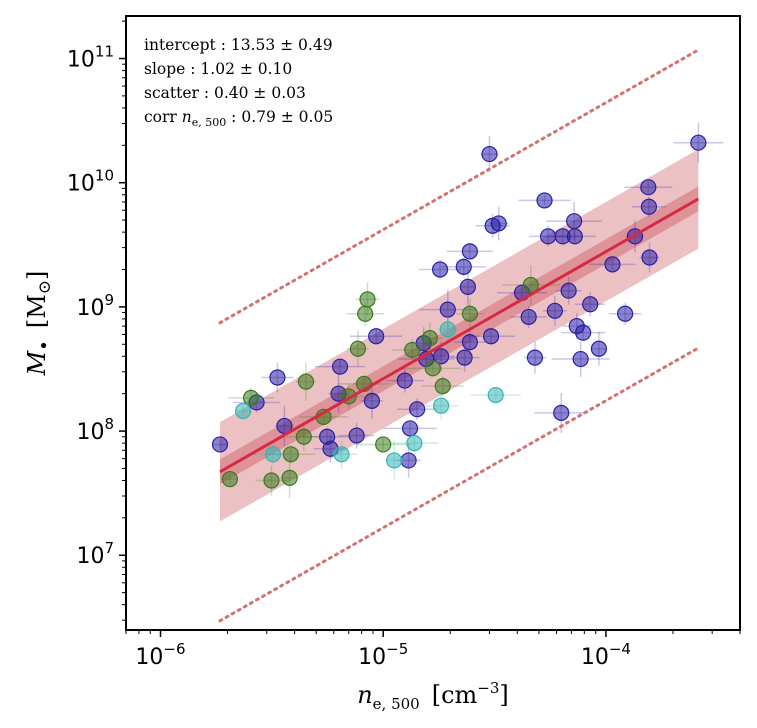 The height and width of the screenshot is (728, 757). I want to click on y-axis-label: M• [M⊙], so click(39, 324).